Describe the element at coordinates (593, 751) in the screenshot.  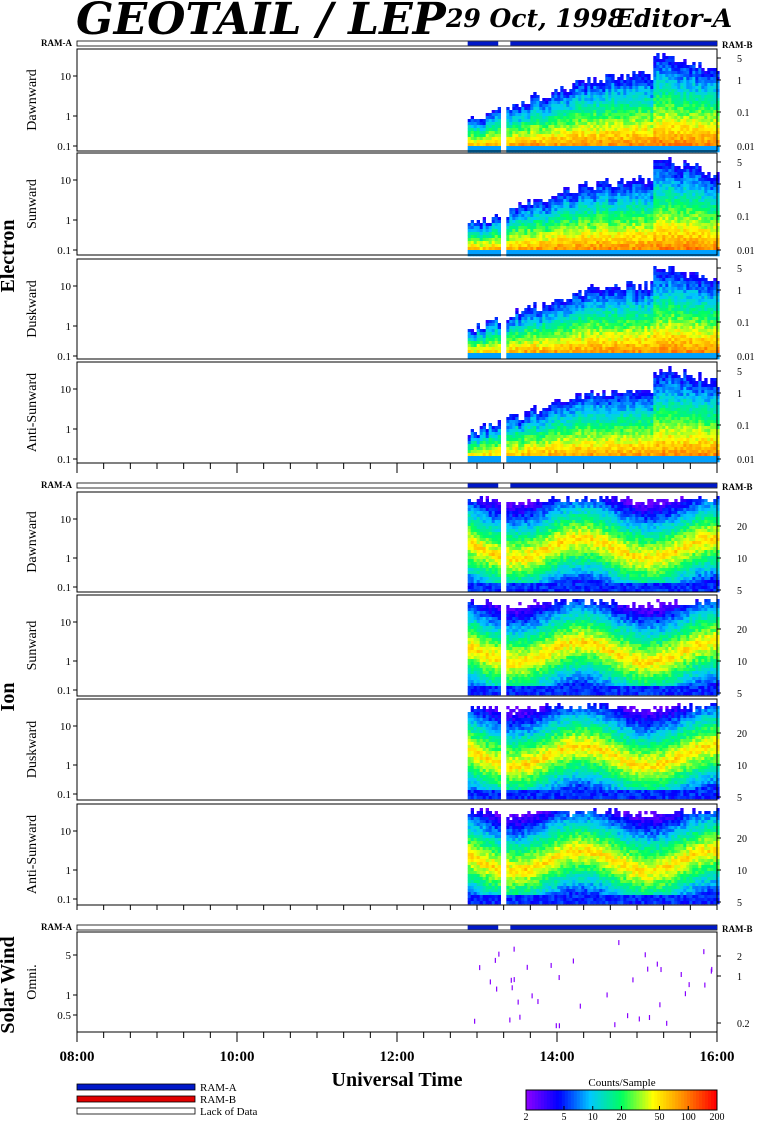
I see `ion-duskward-spectrogram-cells` at that location.